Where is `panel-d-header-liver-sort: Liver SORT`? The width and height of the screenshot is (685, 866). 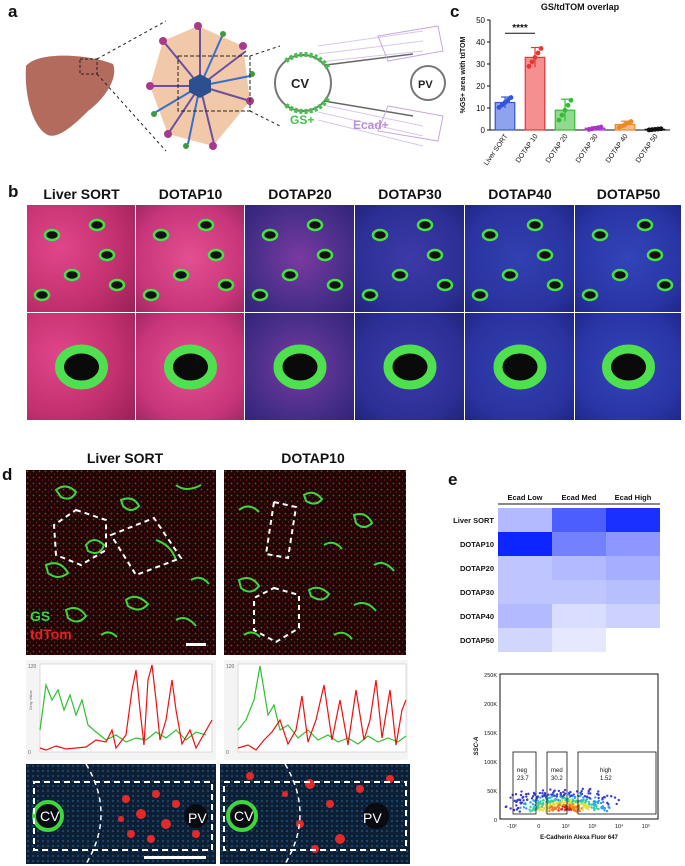 panel-d-header-liver-sort: Liver SORT is located at coordinates (125, 458).